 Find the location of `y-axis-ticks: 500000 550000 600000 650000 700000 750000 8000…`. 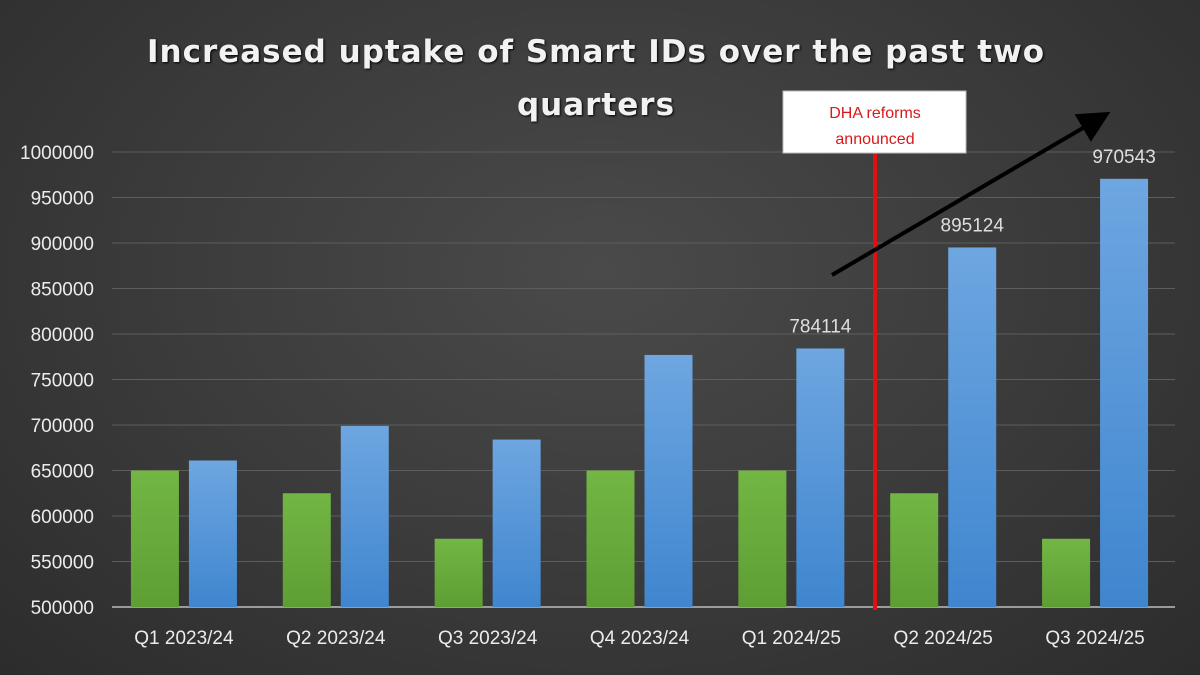

y-axis-ticks: 500000 550000 600000 650000 700000 750000 8000… is located at coordinates (57, 381).